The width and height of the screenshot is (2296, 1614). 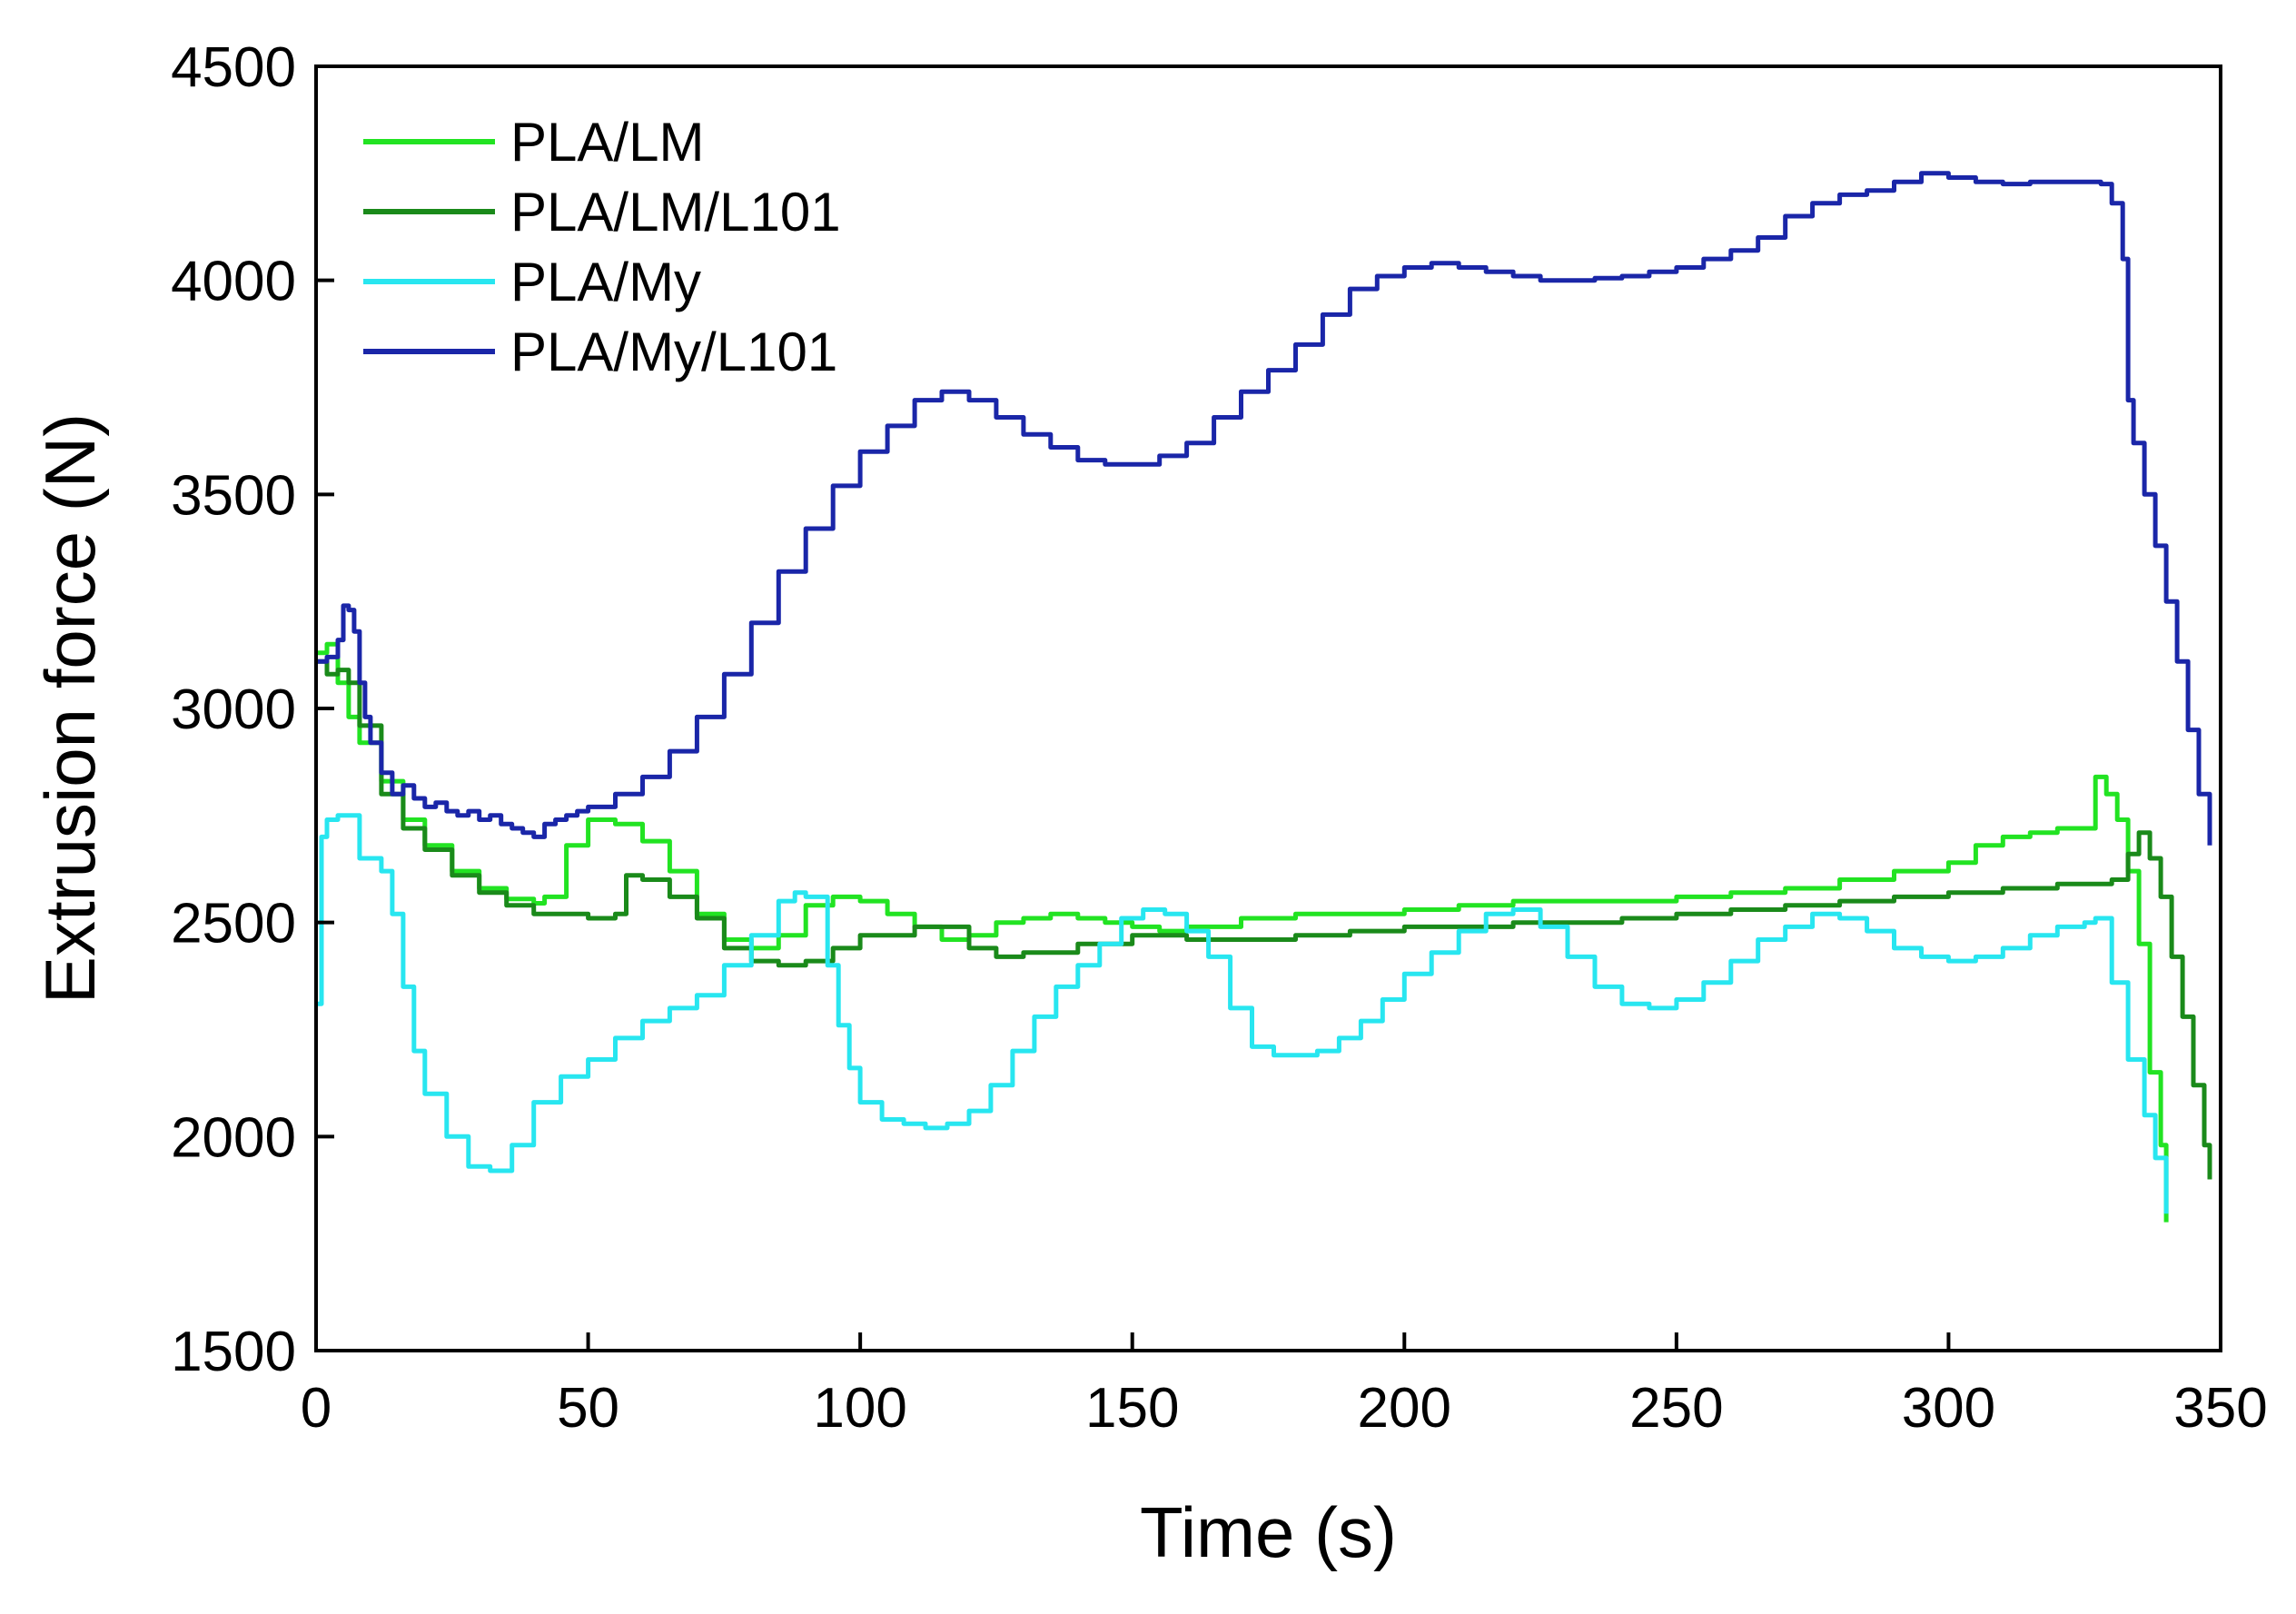 I want to click on legend-label: PLA/LM/L101, so click(x=675, y=212).